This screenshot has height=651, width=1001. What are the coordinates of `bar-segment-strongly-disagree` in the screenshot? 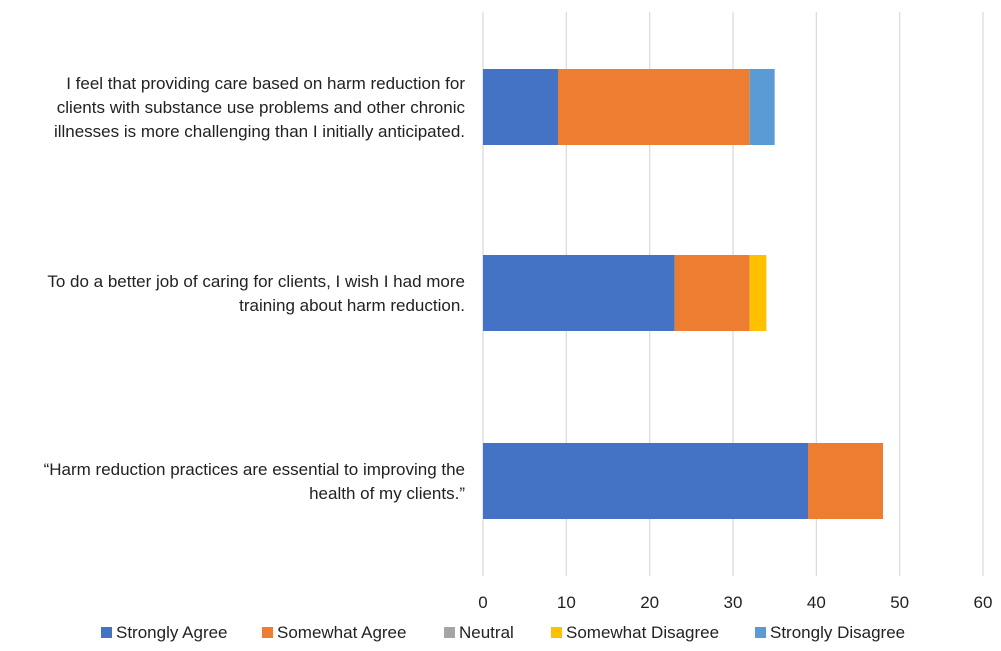 It's located at (762, 107).